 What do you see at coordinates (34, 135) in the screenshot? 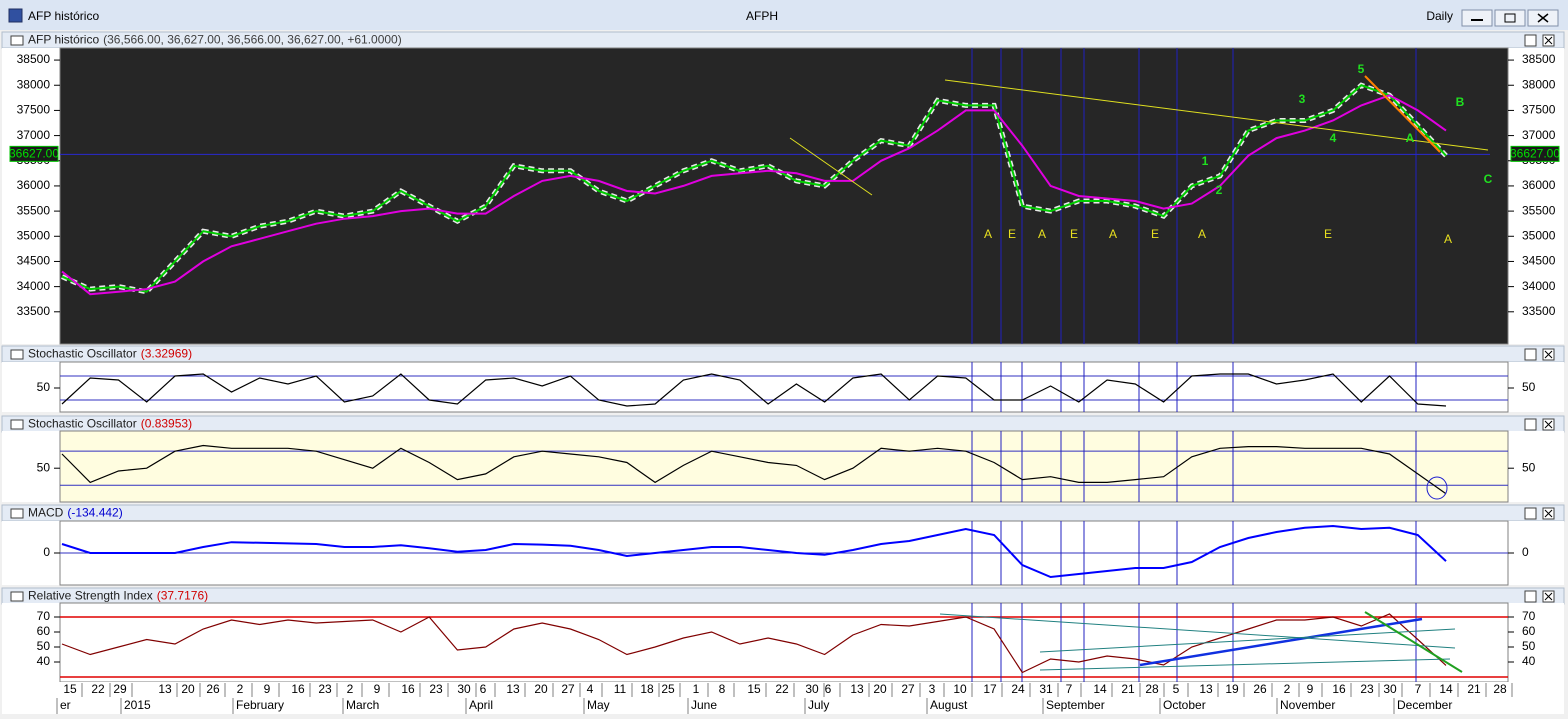
I see `y-tick-label: 37000` at bounding box center [34, 135].